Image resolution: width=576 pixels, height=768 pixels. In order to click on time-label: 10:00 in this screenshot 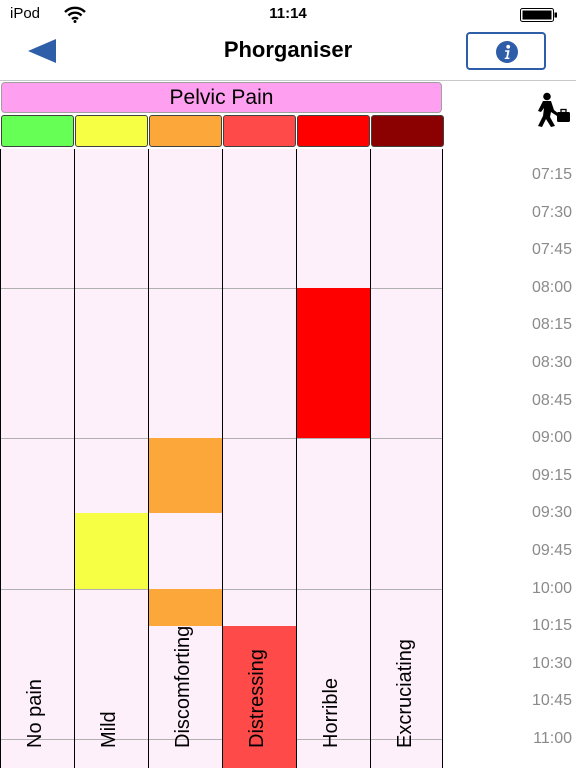, I will do `click(551, 588)`.